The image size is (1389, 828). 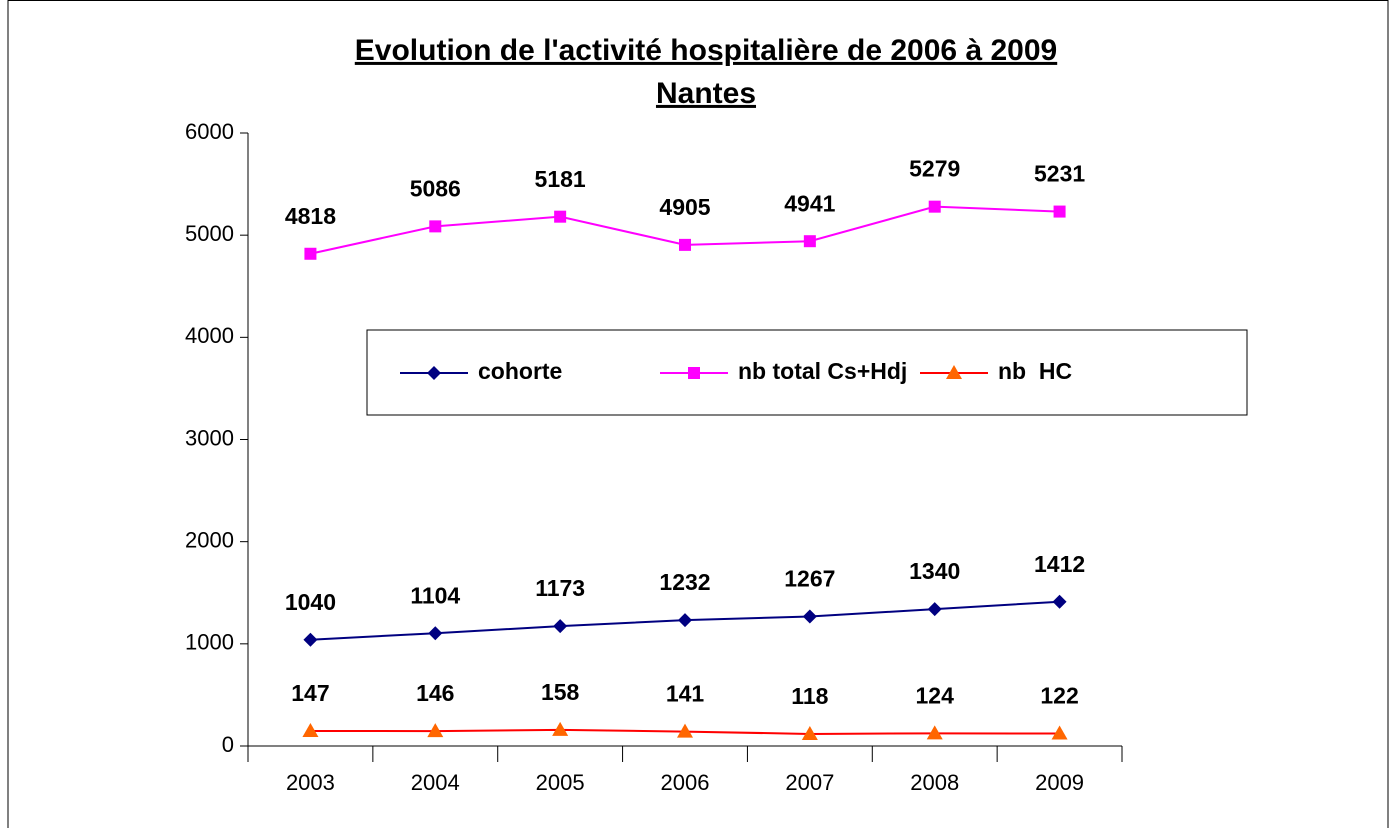 I want to click on data-label: 1267, so click(x=809, y=579).